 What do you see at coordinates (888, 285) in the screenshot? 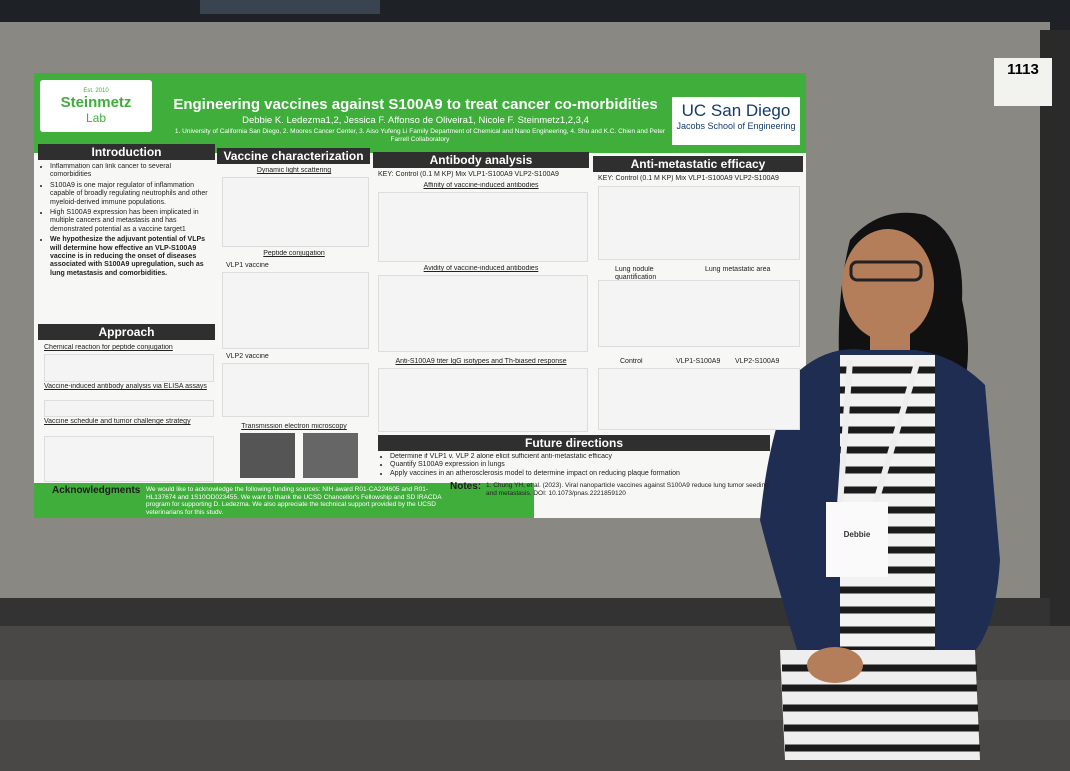
I see `face` at bounding box center [888, 285].